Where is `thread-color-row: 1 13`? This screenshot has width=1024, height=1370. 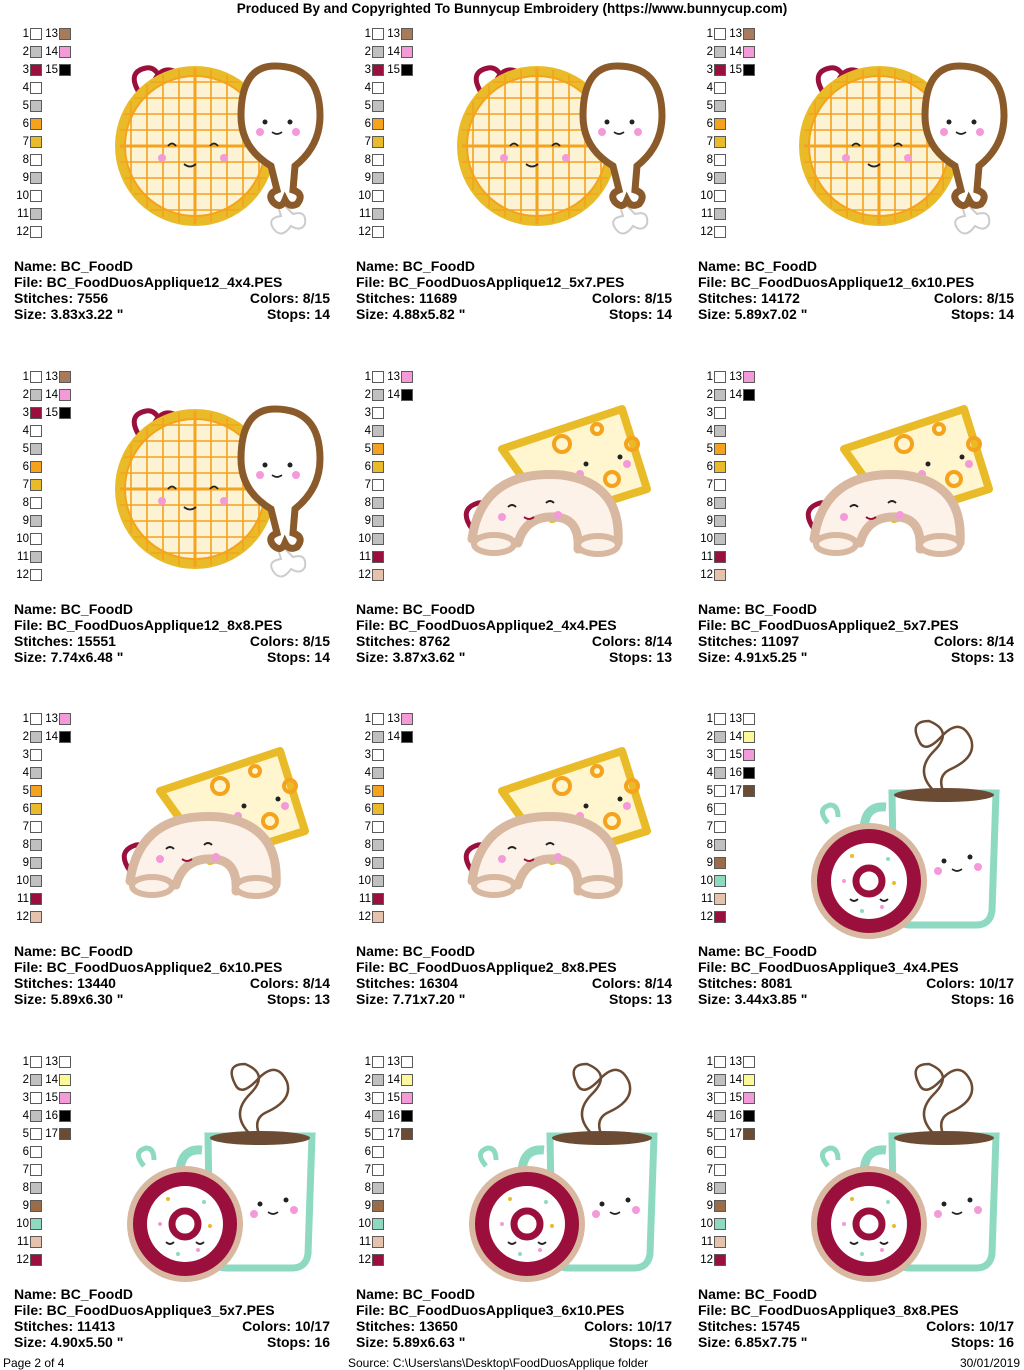
thread-color-row: 1 13 is located at coordinates (393, 719).